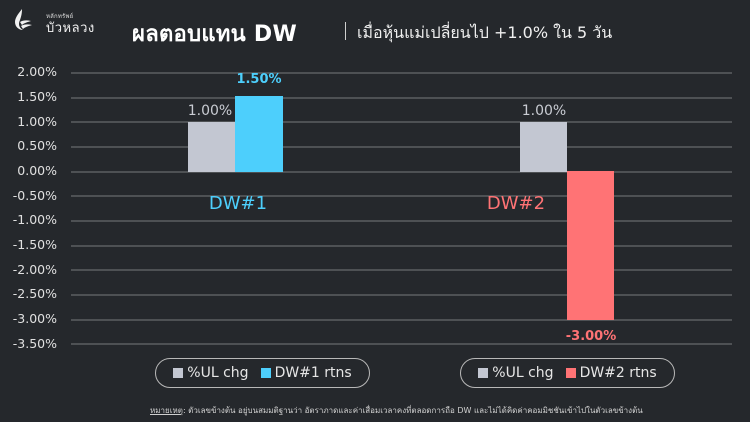 This screenshot has width=750, height=422. Describe the element at coordinates (313, 373) in the screenshot. I see `legend-label-dw1: DW#1 rtns` at that location.